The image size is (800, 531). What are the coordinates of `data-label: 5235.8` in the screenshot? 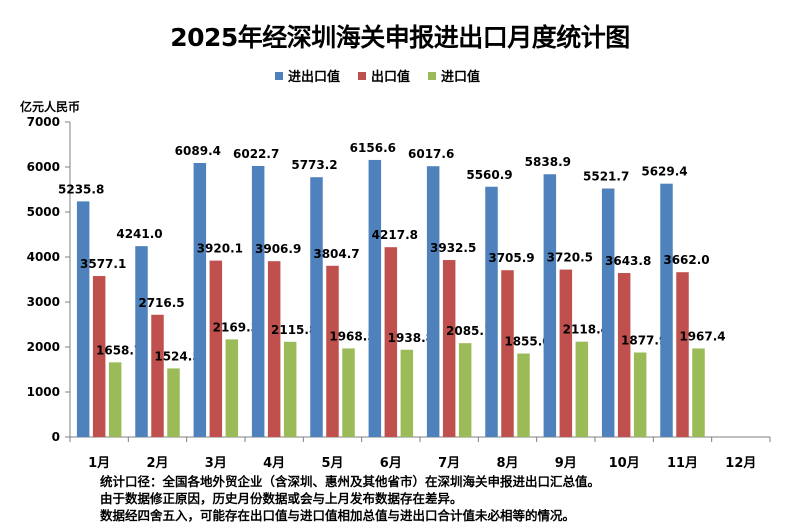 It's located at (81, 189).